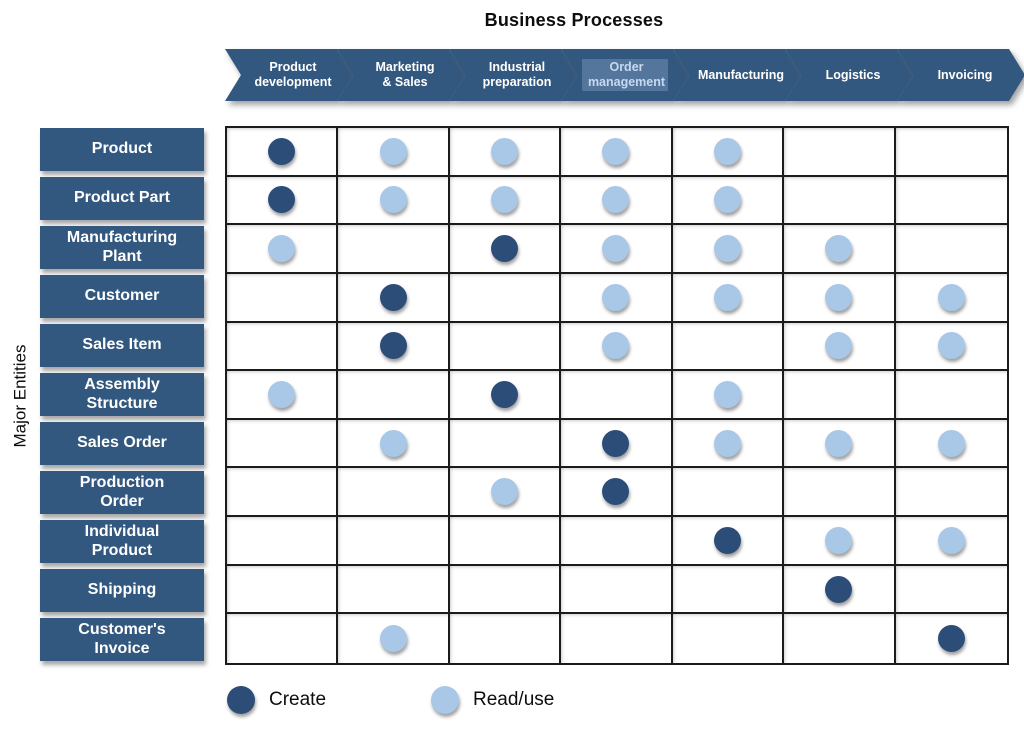 This screenshot has width=1024, height=729. I want to click on matrix-cell-r6-c3, so click(505, 395).